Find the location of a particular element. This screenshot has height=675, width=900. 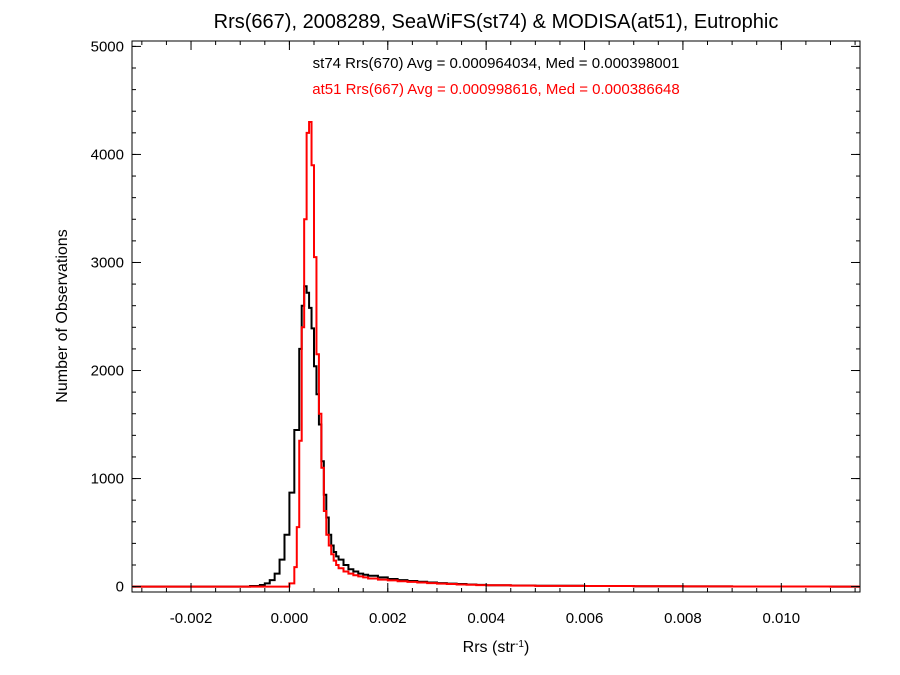

x-tick-label: -0.002 is located at coordinates (191, 618).